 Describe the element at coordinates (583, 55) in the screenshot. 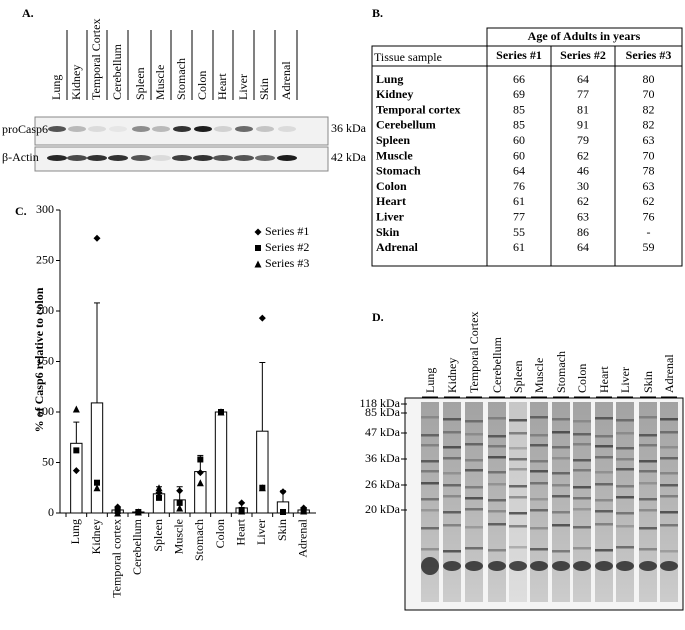

I see `table-column-header: Series #2` at that location.